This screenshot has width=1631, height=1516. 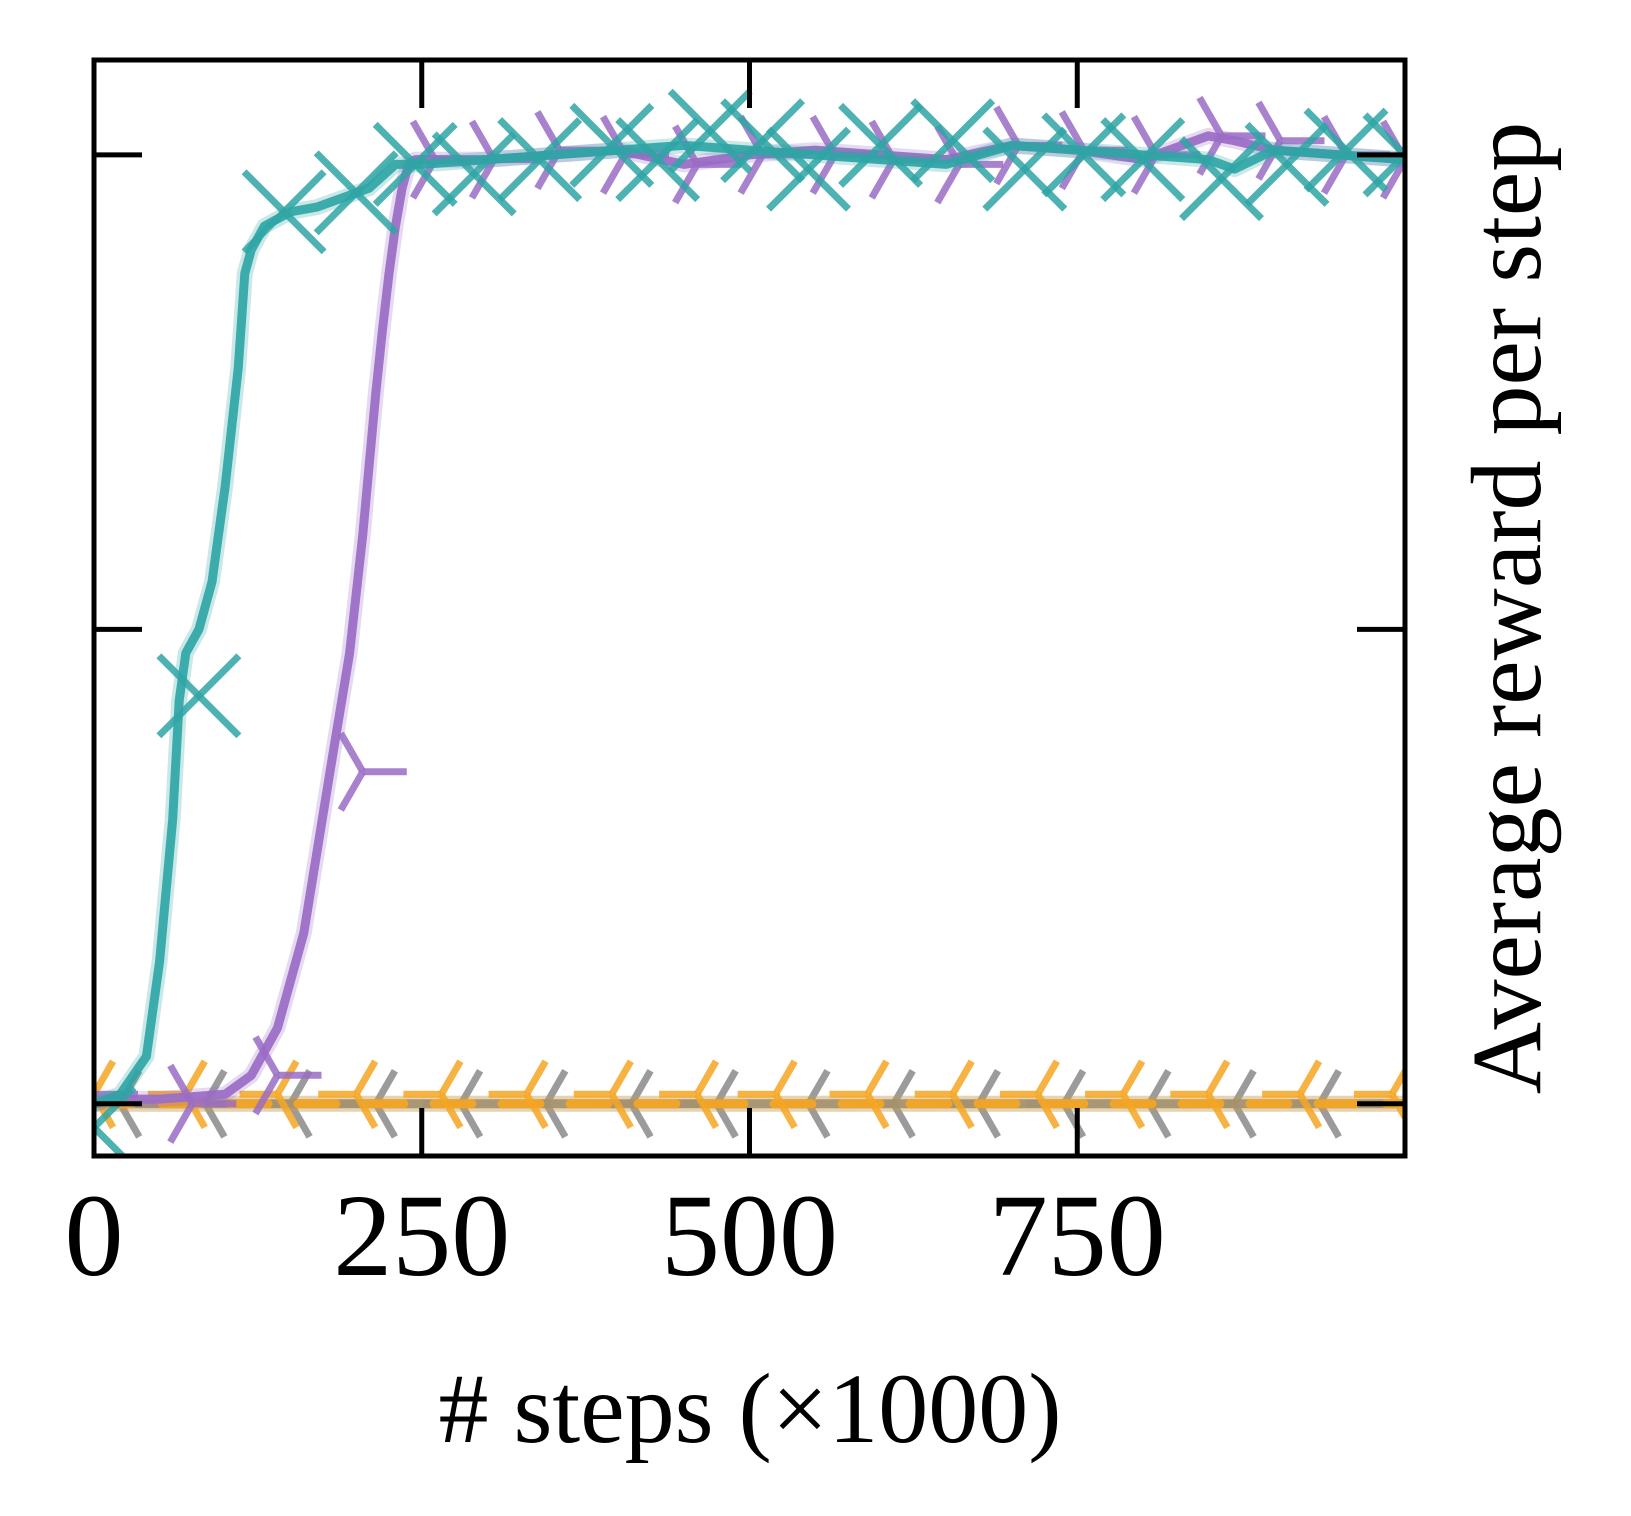 What do you see at coordinates (1506, 608) in the screenshot?
I see `y-axis-title: Average reward per step` at bounding box center [1506, 608].